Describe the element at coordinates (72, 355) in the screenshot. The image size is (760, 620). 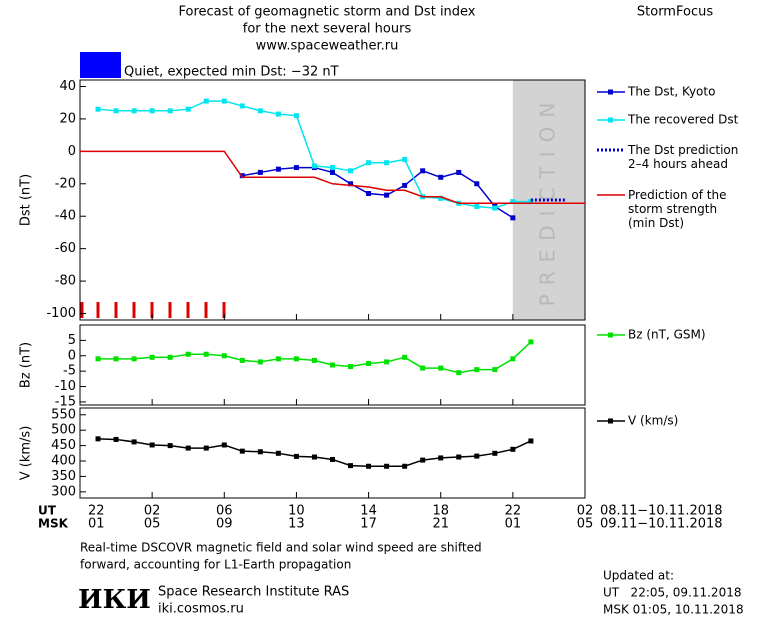
I see `y-tick-label: 0` at that location.